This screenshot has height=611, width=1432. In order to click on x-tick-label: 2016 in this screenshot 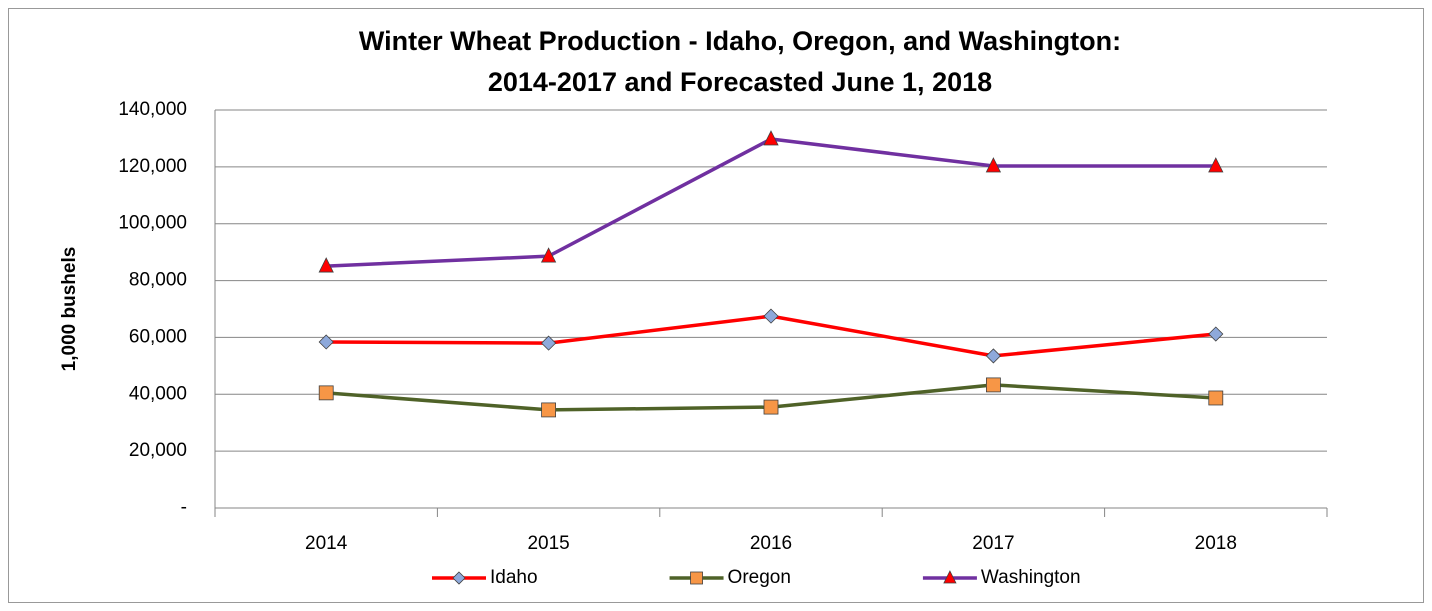, I will do `click(771, 543)`.